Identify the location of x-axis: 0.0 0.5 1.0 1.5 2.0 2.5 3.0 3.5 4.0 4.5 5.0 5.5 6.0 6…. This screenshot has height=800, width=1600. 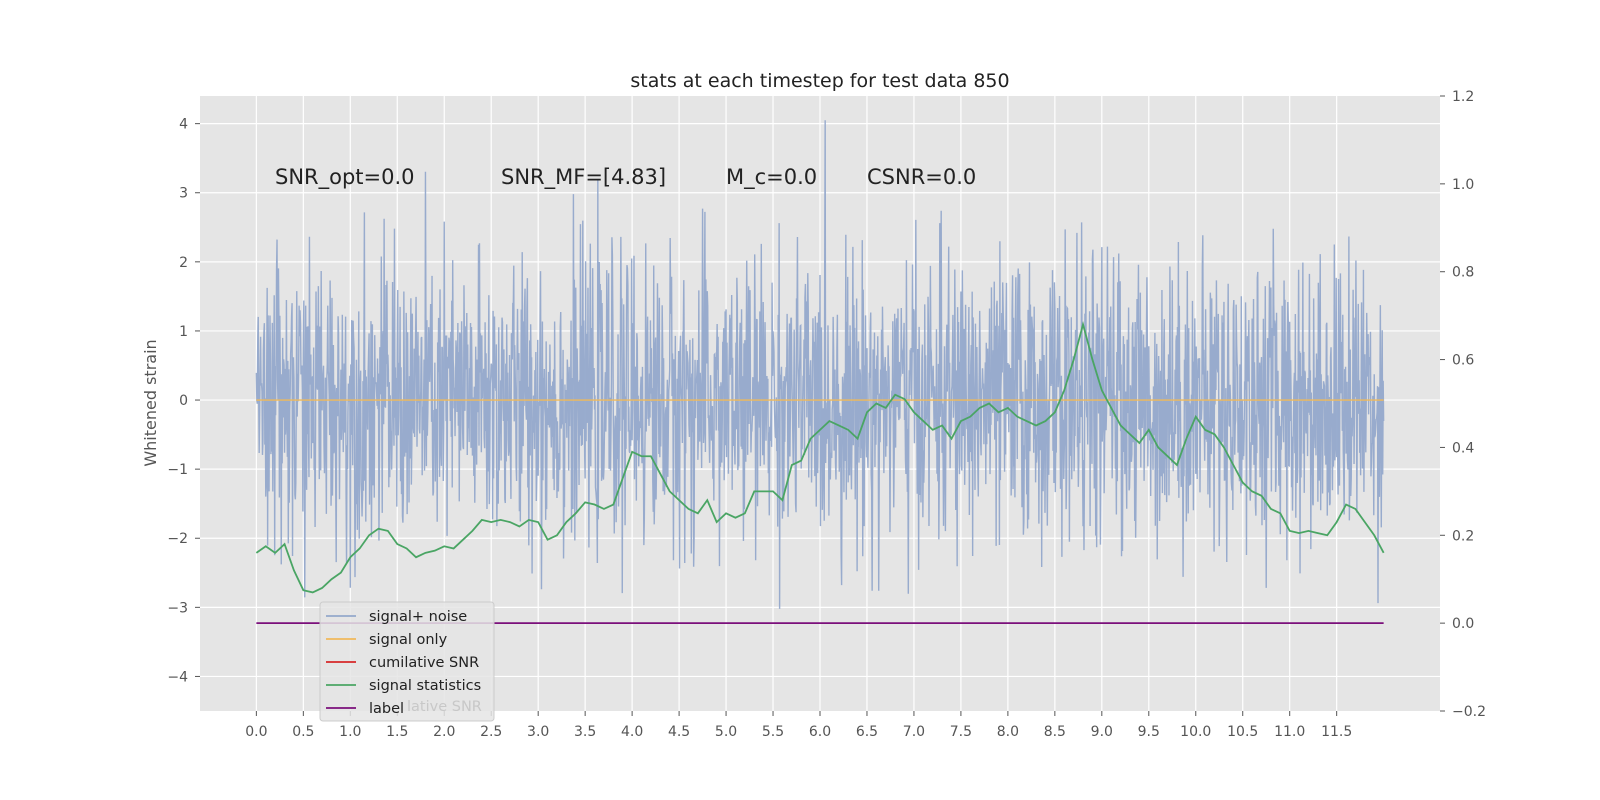
(798, 725).